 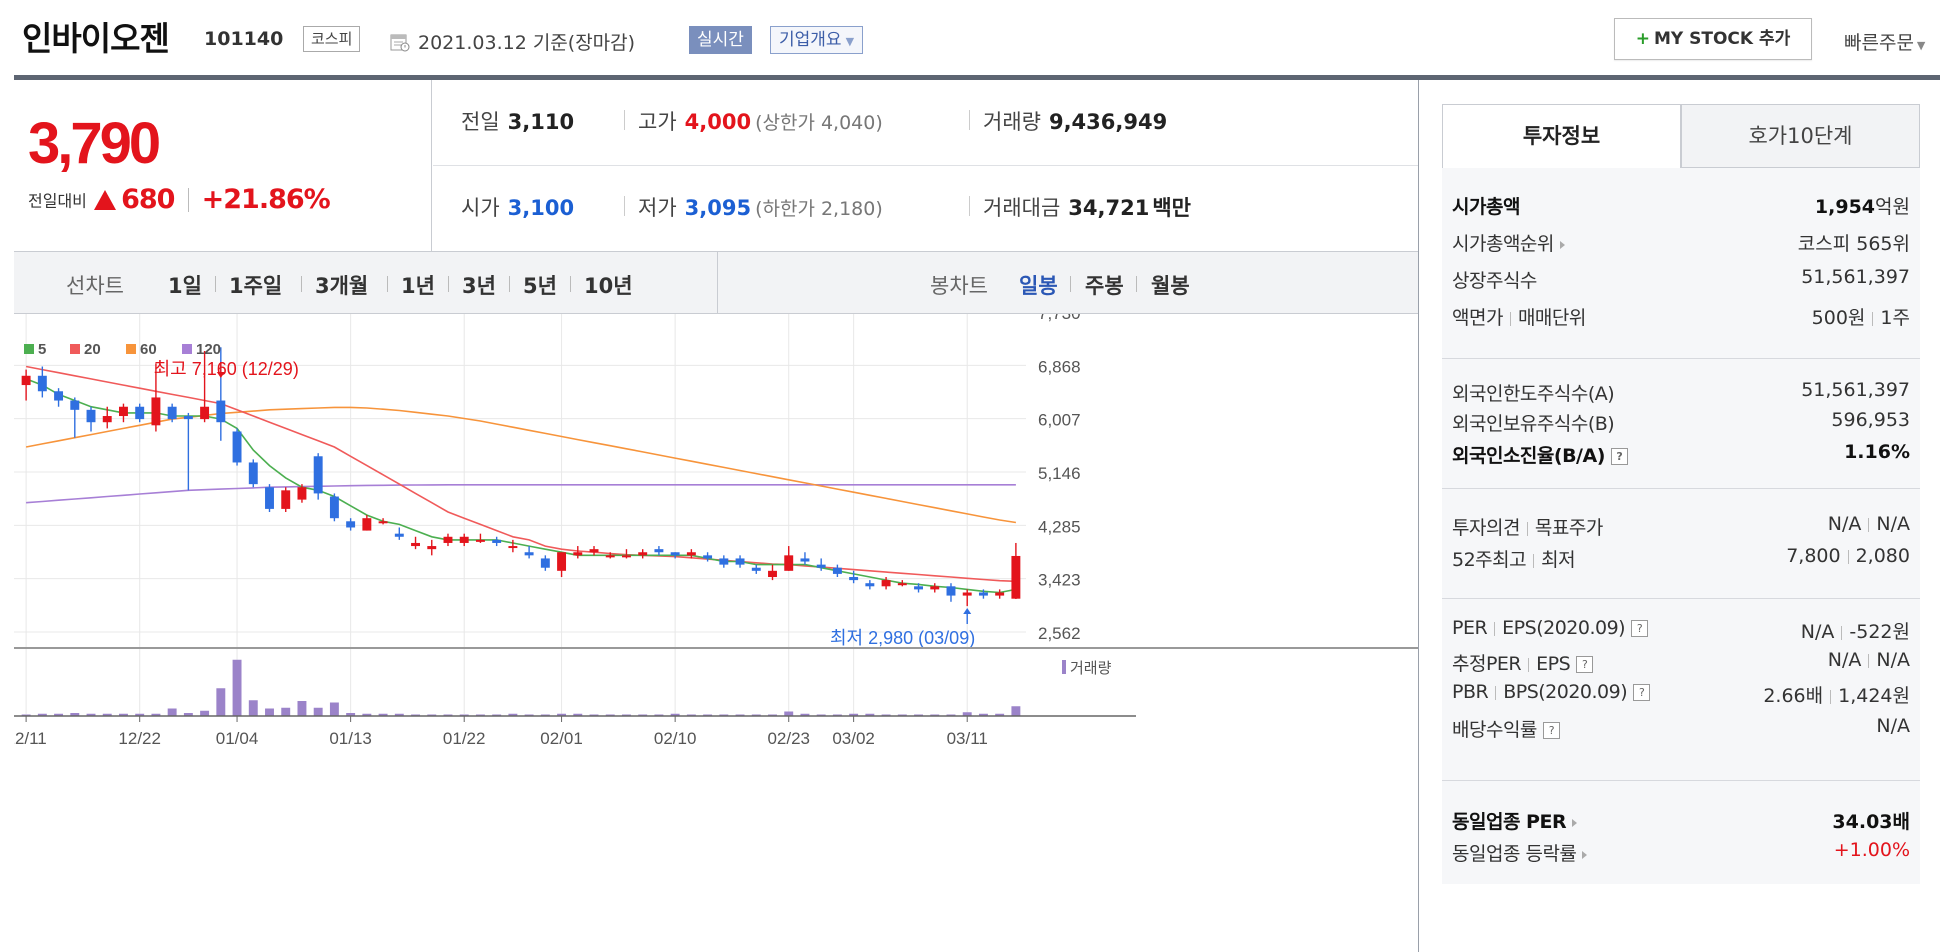 I want to click on sector-change-value: +1.00%, so click(x=1871, y=850).